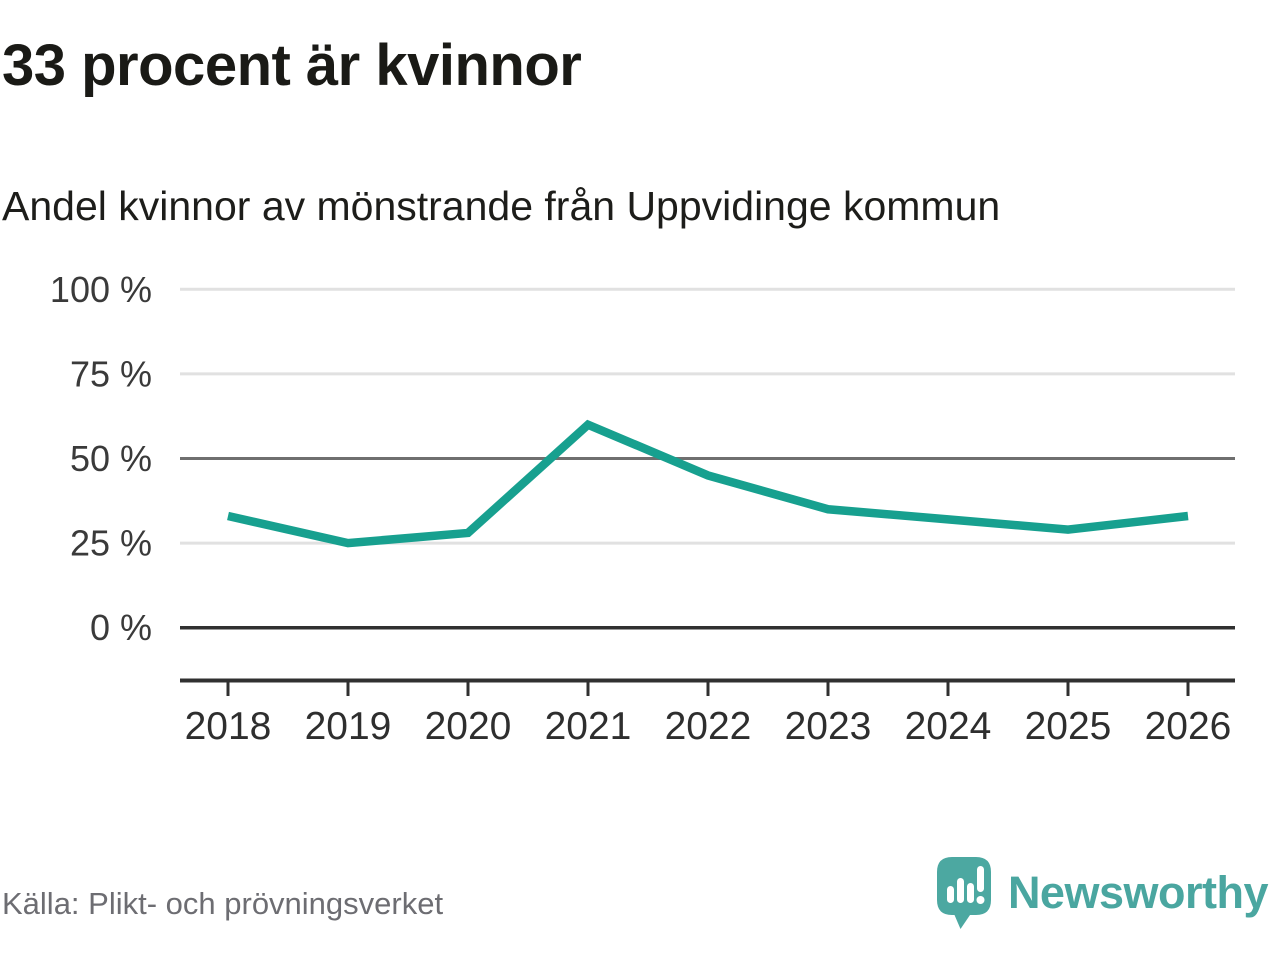  Describe the element at coordinates (223, 903) in the screenshot. I see `source-note: Källa: Plikt- och prövningsverket` at that location.